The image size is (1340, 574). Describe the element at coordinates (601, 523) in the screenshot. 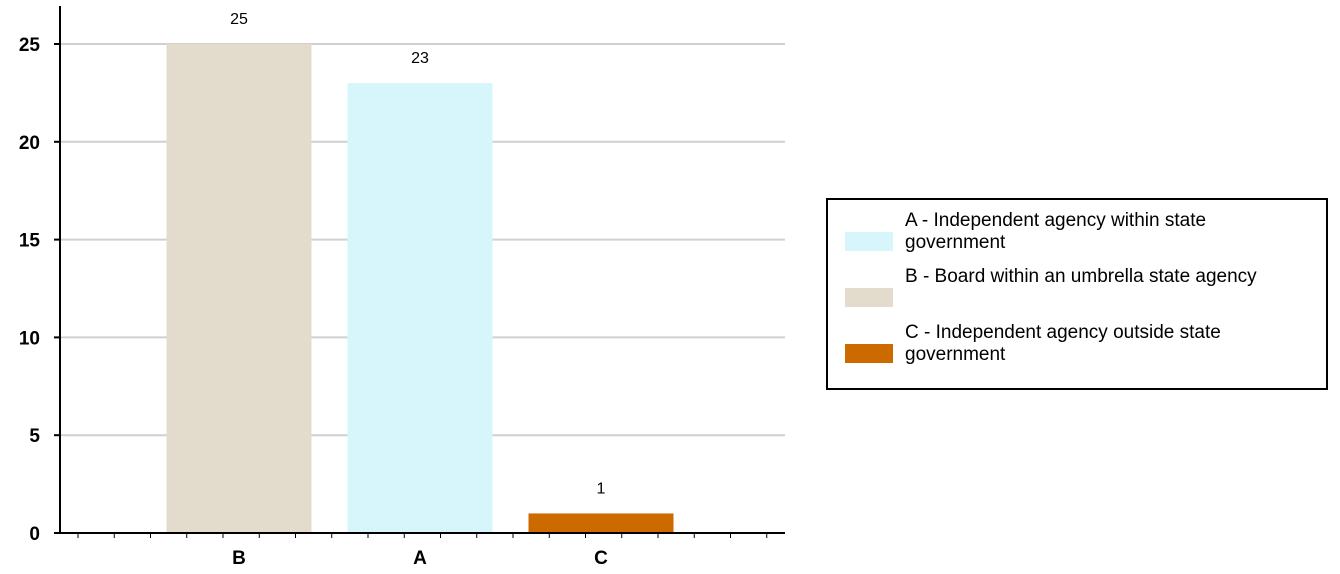

I see `bar-c` at that location.